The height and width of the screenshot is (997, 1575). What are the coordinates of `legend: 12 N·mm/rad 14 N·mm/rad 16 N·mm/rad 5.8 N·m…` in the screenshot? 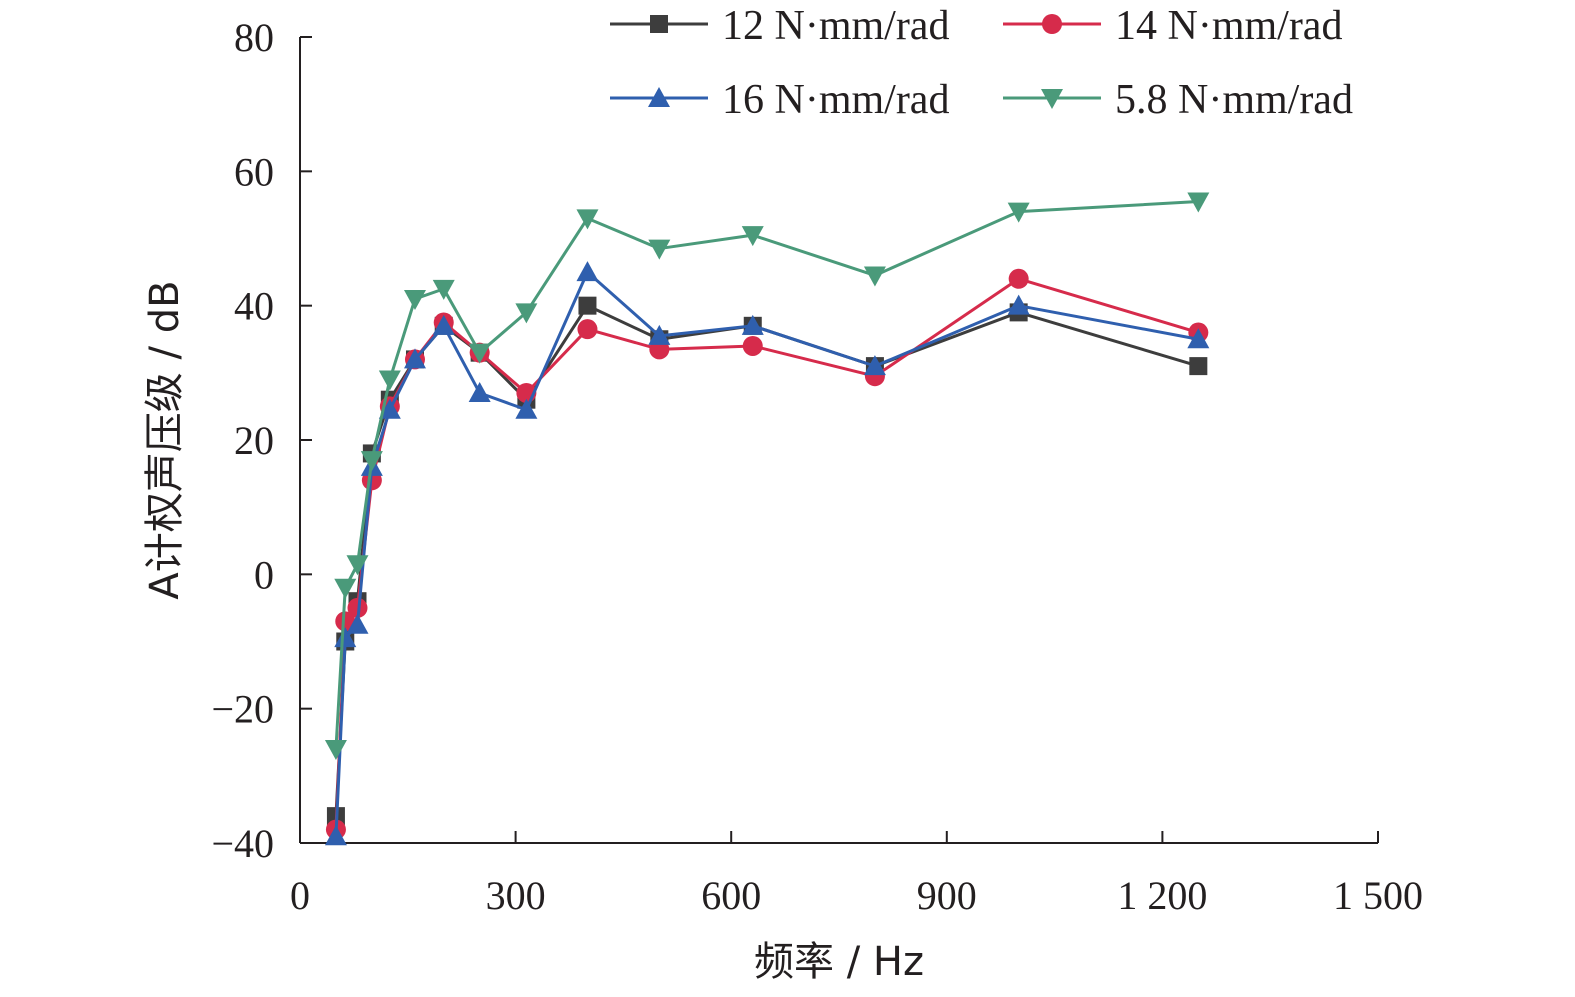 It's located at (981, 63).